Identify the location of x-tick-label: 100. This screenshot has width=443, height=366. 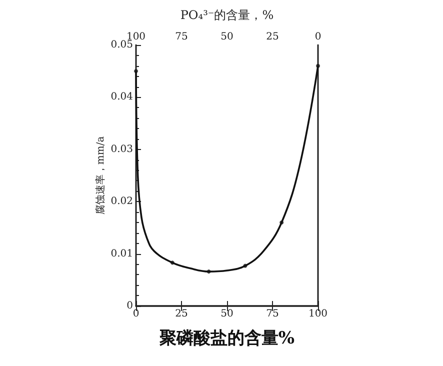
(318, 314).